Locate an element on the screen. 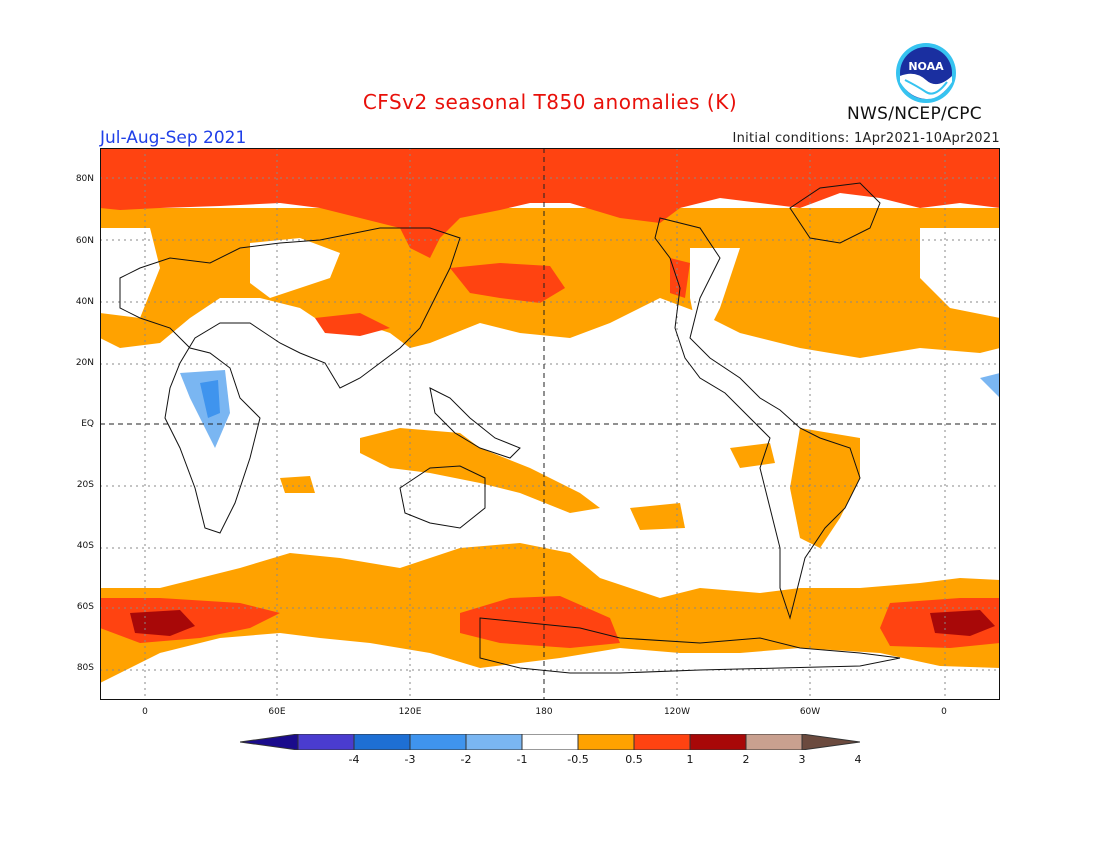  lat-label-80n: 80N is located at coordinates (84, 179).